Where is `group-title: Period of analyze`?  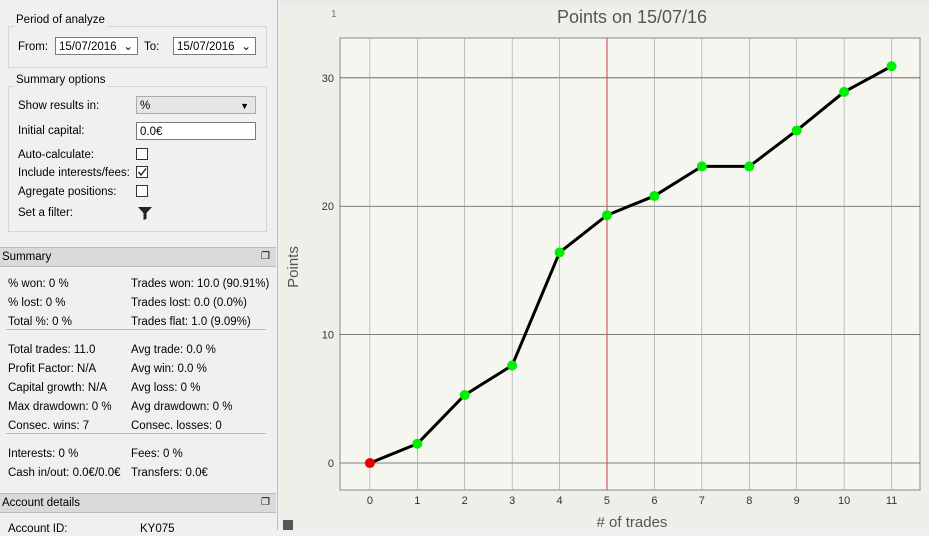
group-title: Period of analyze is located at coordinates (60, 20).